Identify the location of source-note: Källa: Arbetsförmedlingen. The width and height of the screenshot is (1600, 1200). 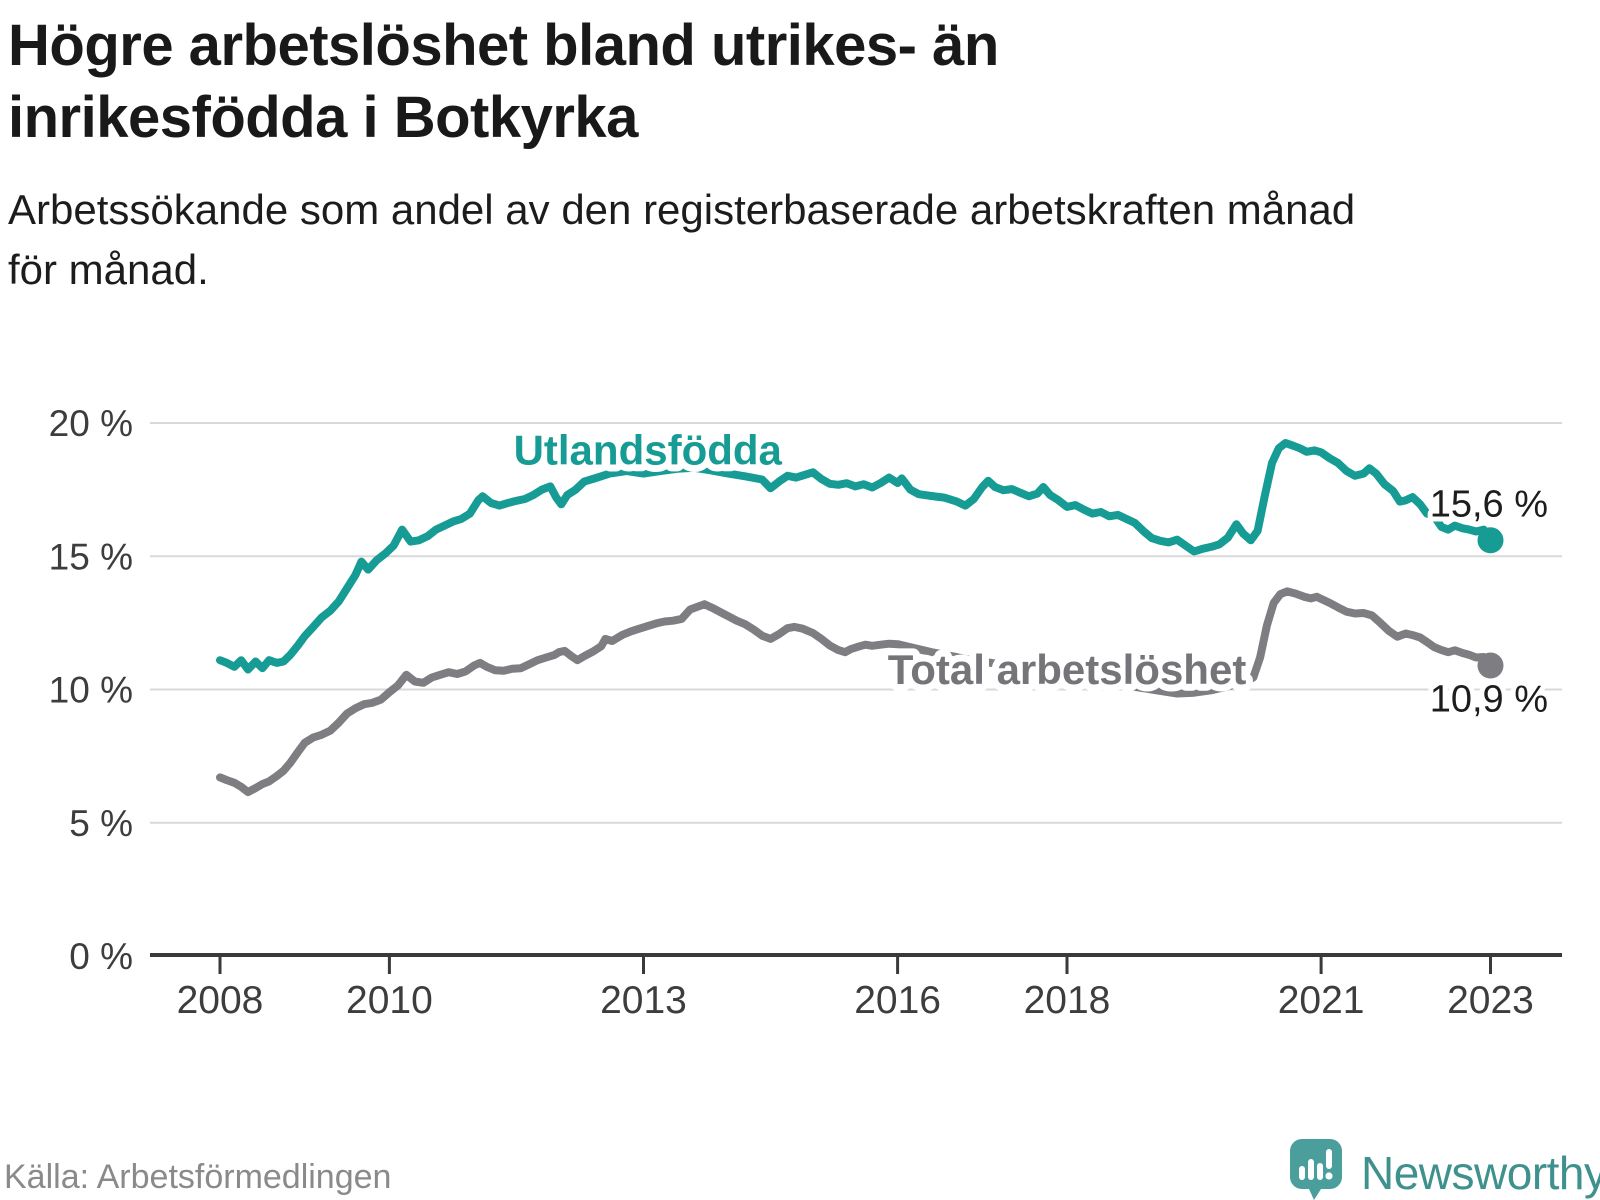
(198, 1177).